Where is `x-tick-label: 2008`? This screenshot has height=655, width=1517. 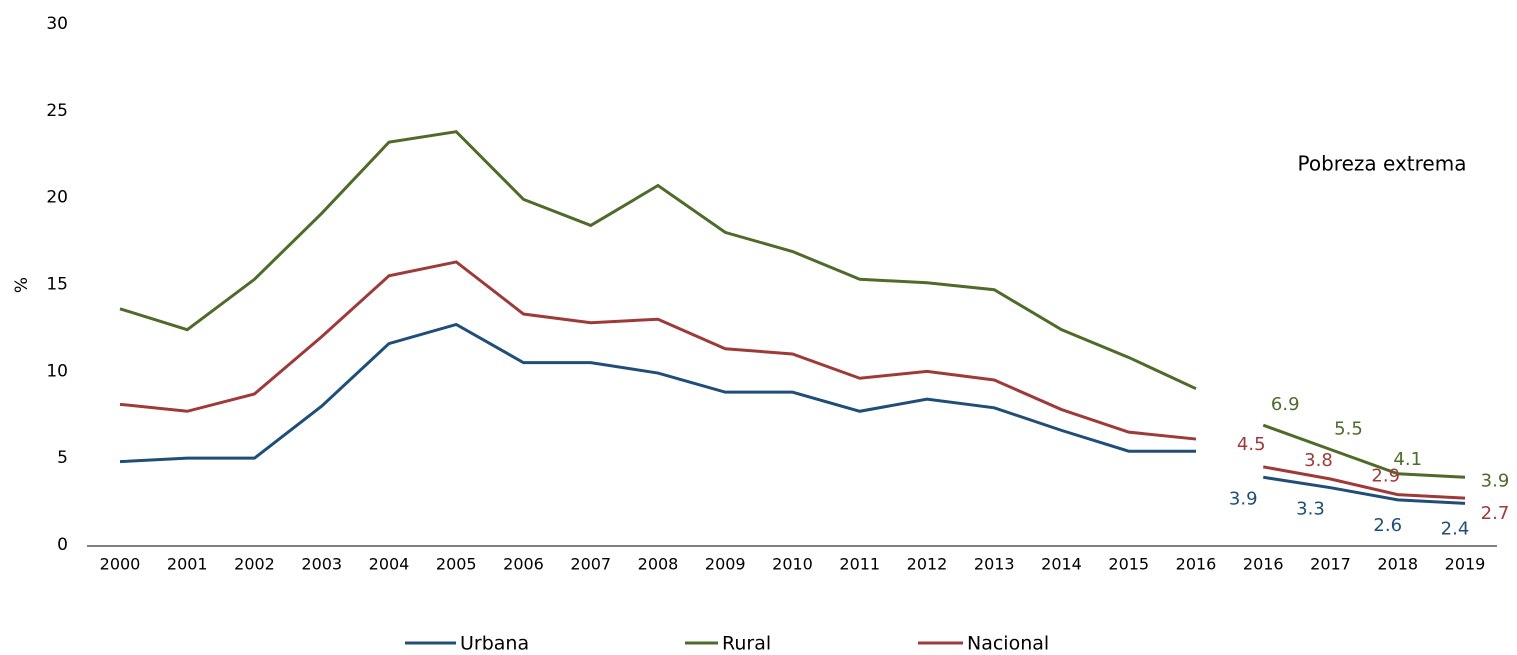 x-tick-label: 2008 is located at coordinates (658, 564).